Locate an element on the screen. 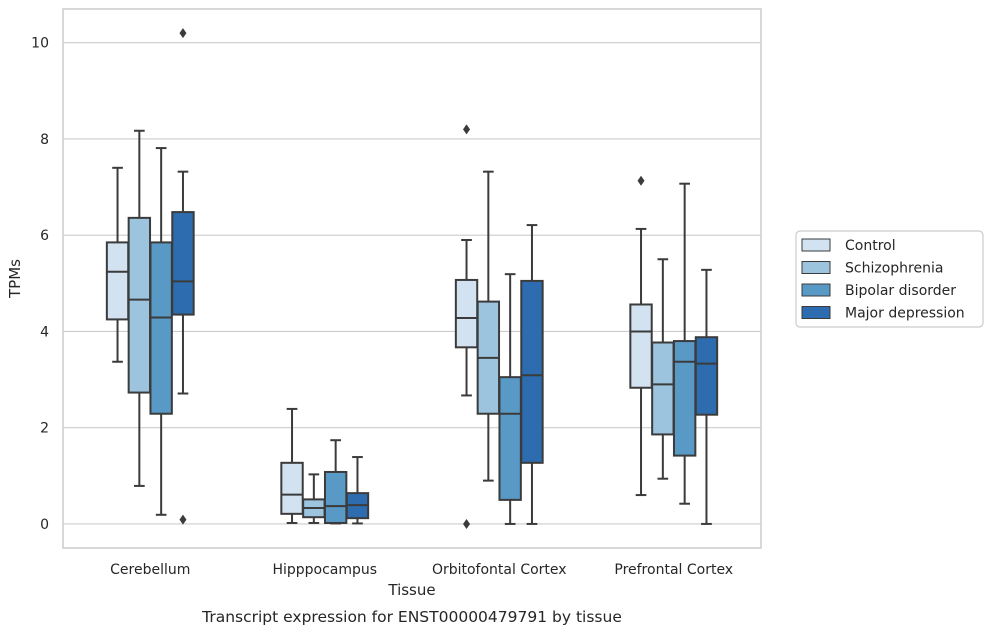 Image resolution: width=992 pixels, height=638 pixels. x-tick-label: Cerebellum is located at coordinates (150, 570).